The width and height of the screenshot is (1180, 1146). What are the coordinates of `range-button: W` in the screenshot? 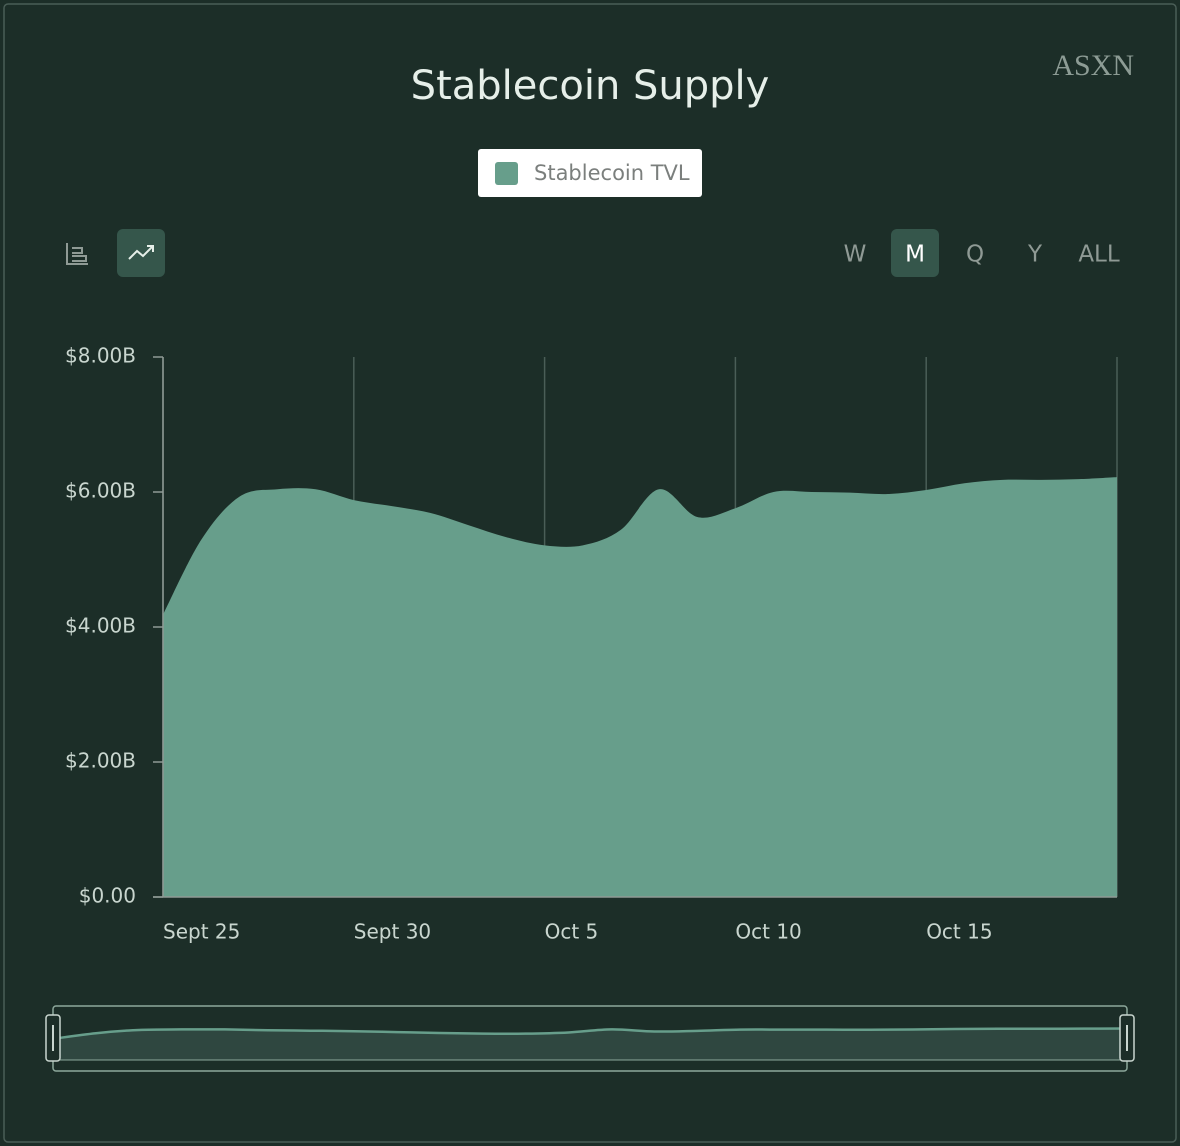 It's located at (855, 255).